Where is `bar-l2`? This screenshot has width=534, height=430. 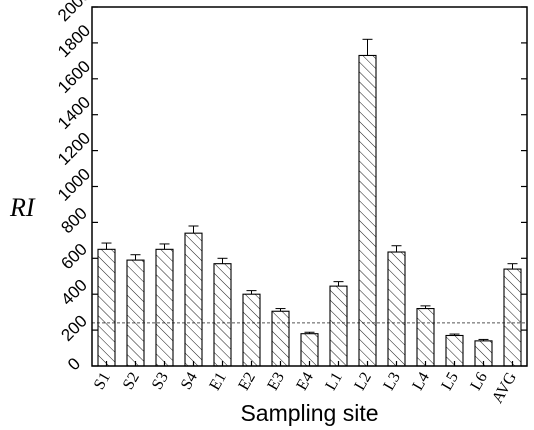
bar-l2 is located at coordinates (367, 210).